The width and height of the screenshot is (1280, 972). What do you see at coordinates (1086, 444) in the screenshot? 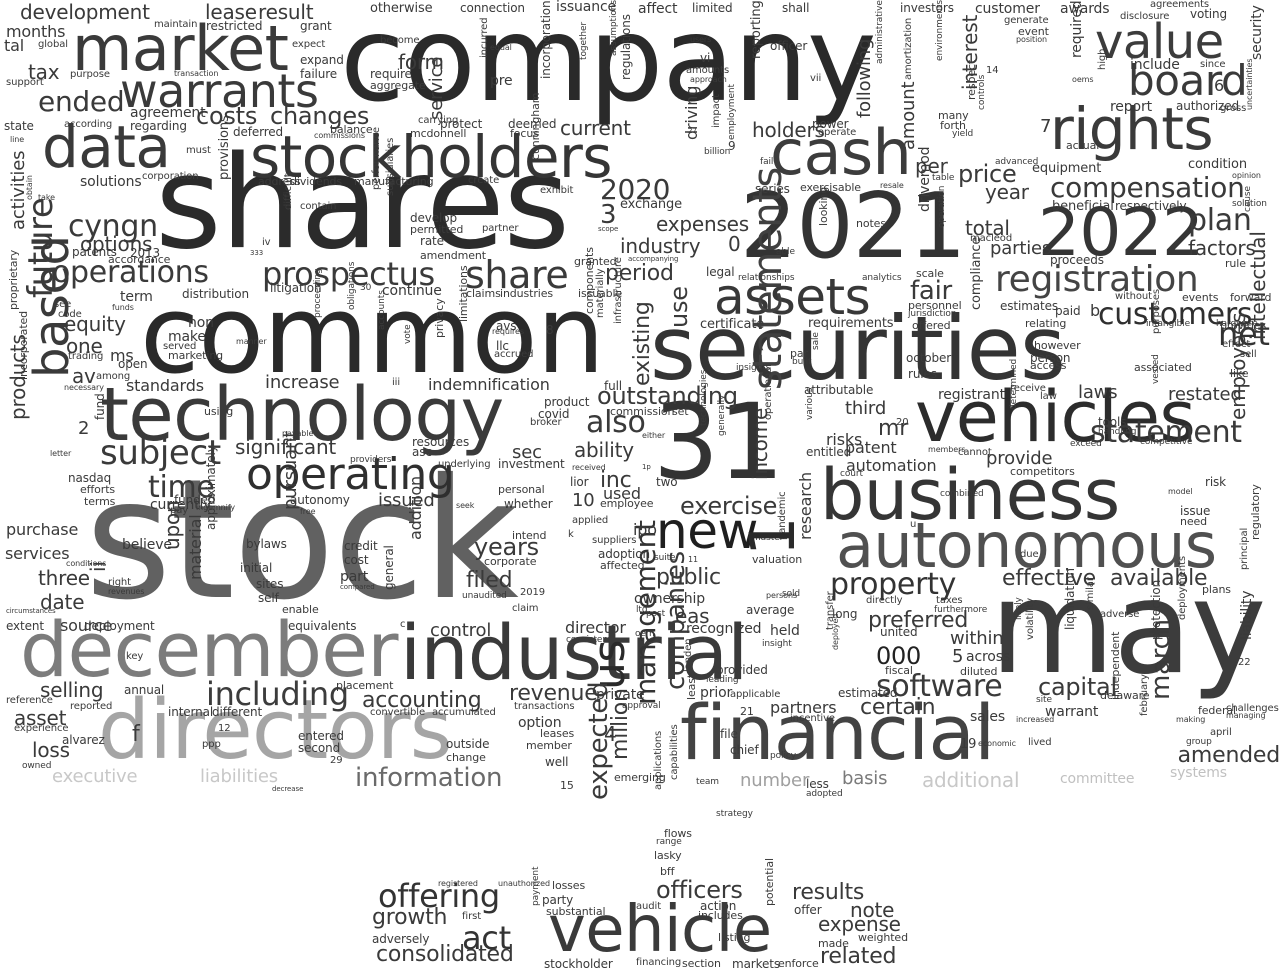
I see `cloud-word: exceed` at bounding box center [1086, 444].